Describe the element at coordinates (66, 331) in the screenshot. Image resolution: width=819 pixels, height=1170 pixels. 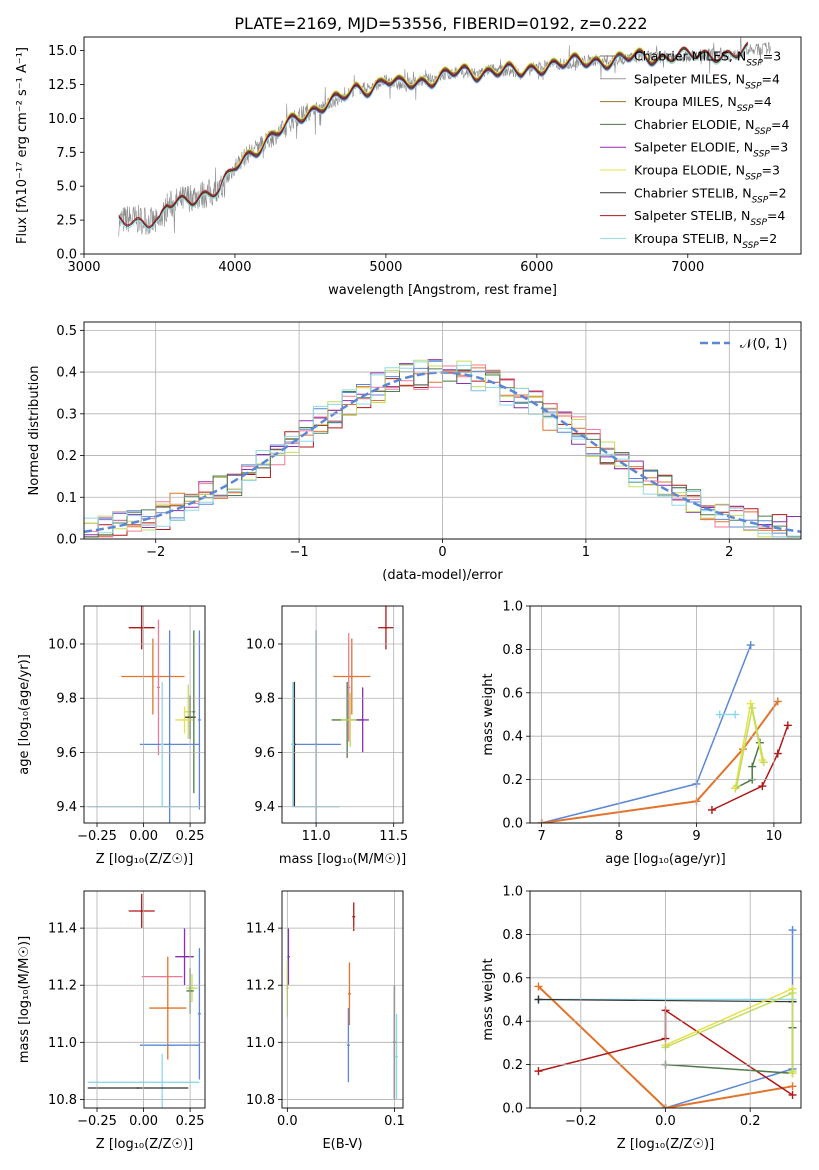
I see `y-tick-label: 0.5` at that location.